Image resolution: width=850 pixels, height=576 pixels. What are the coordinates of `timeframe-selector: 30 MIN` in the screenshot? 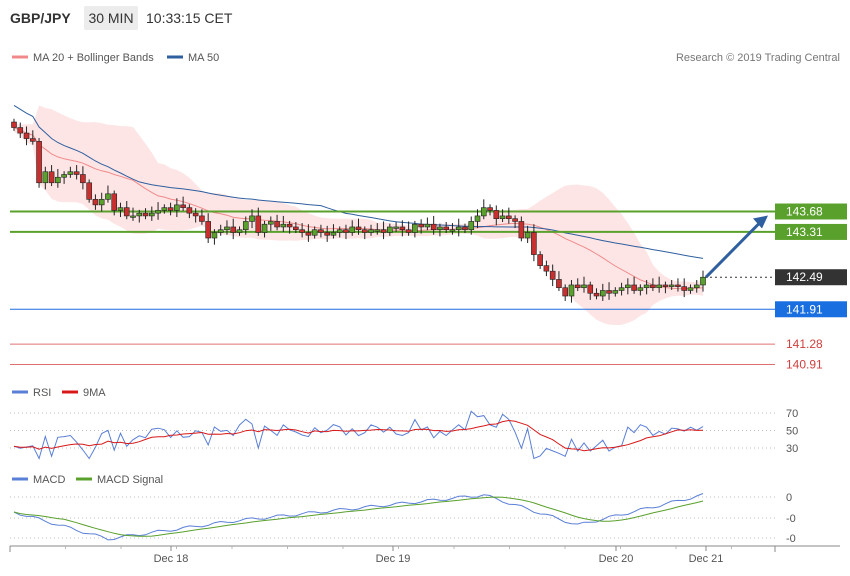 It's located at (111, 18).